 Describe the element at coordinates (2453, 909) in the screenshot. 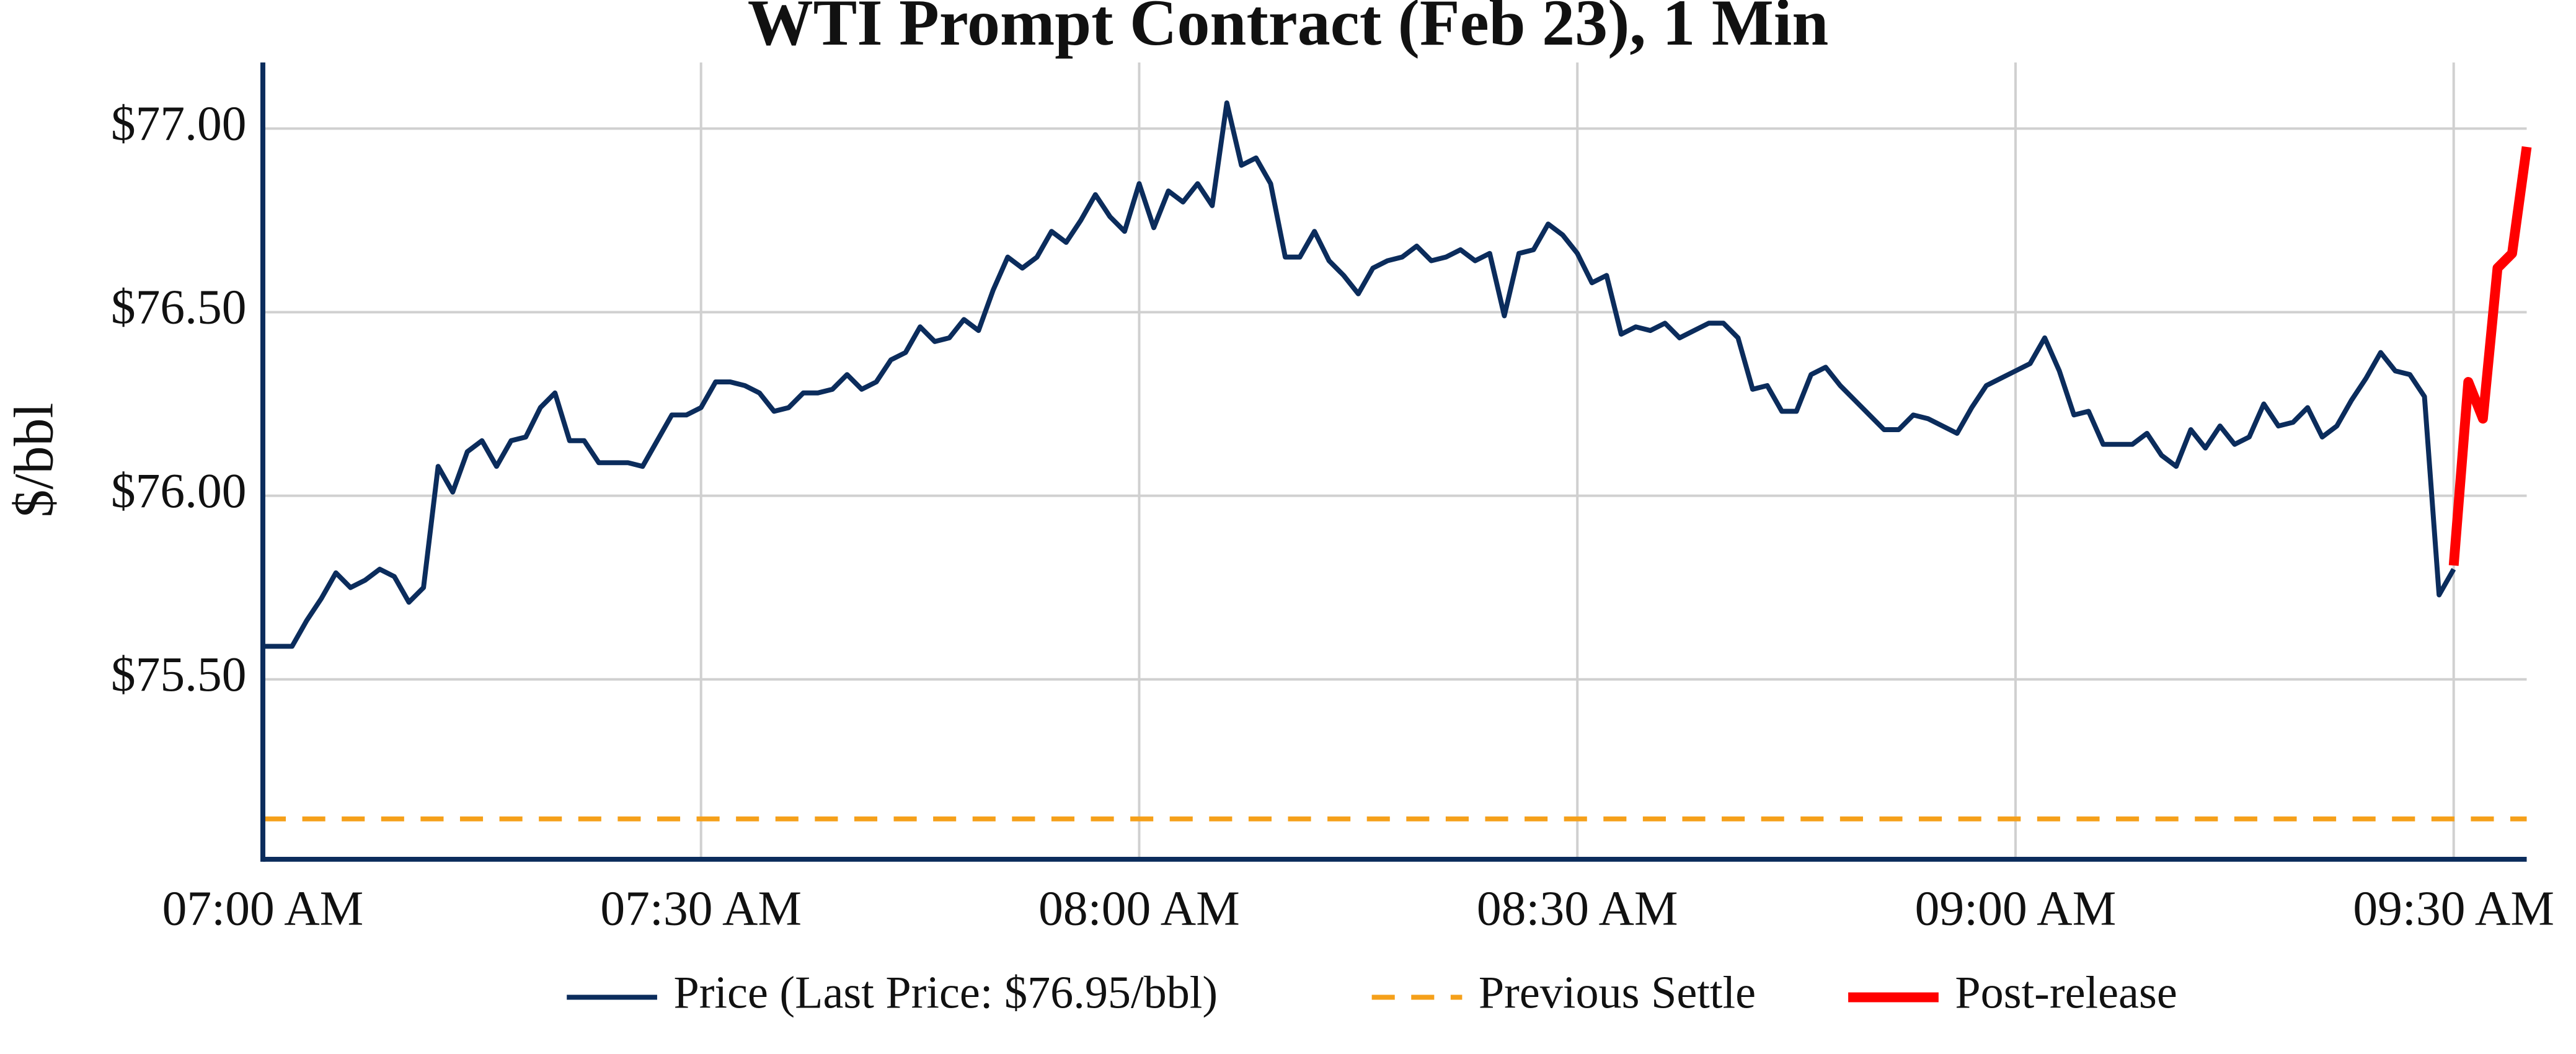

I see `x-tick-label: 09:30 AM` at that location.